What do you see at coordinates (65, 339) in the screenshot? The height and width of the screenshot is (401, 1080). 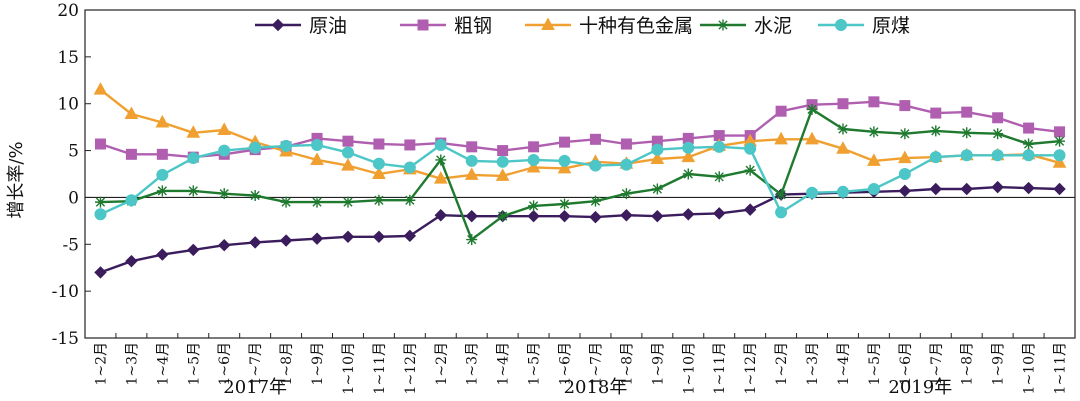 I see `y-tick-label: -15` at bounding box center [65, 339].